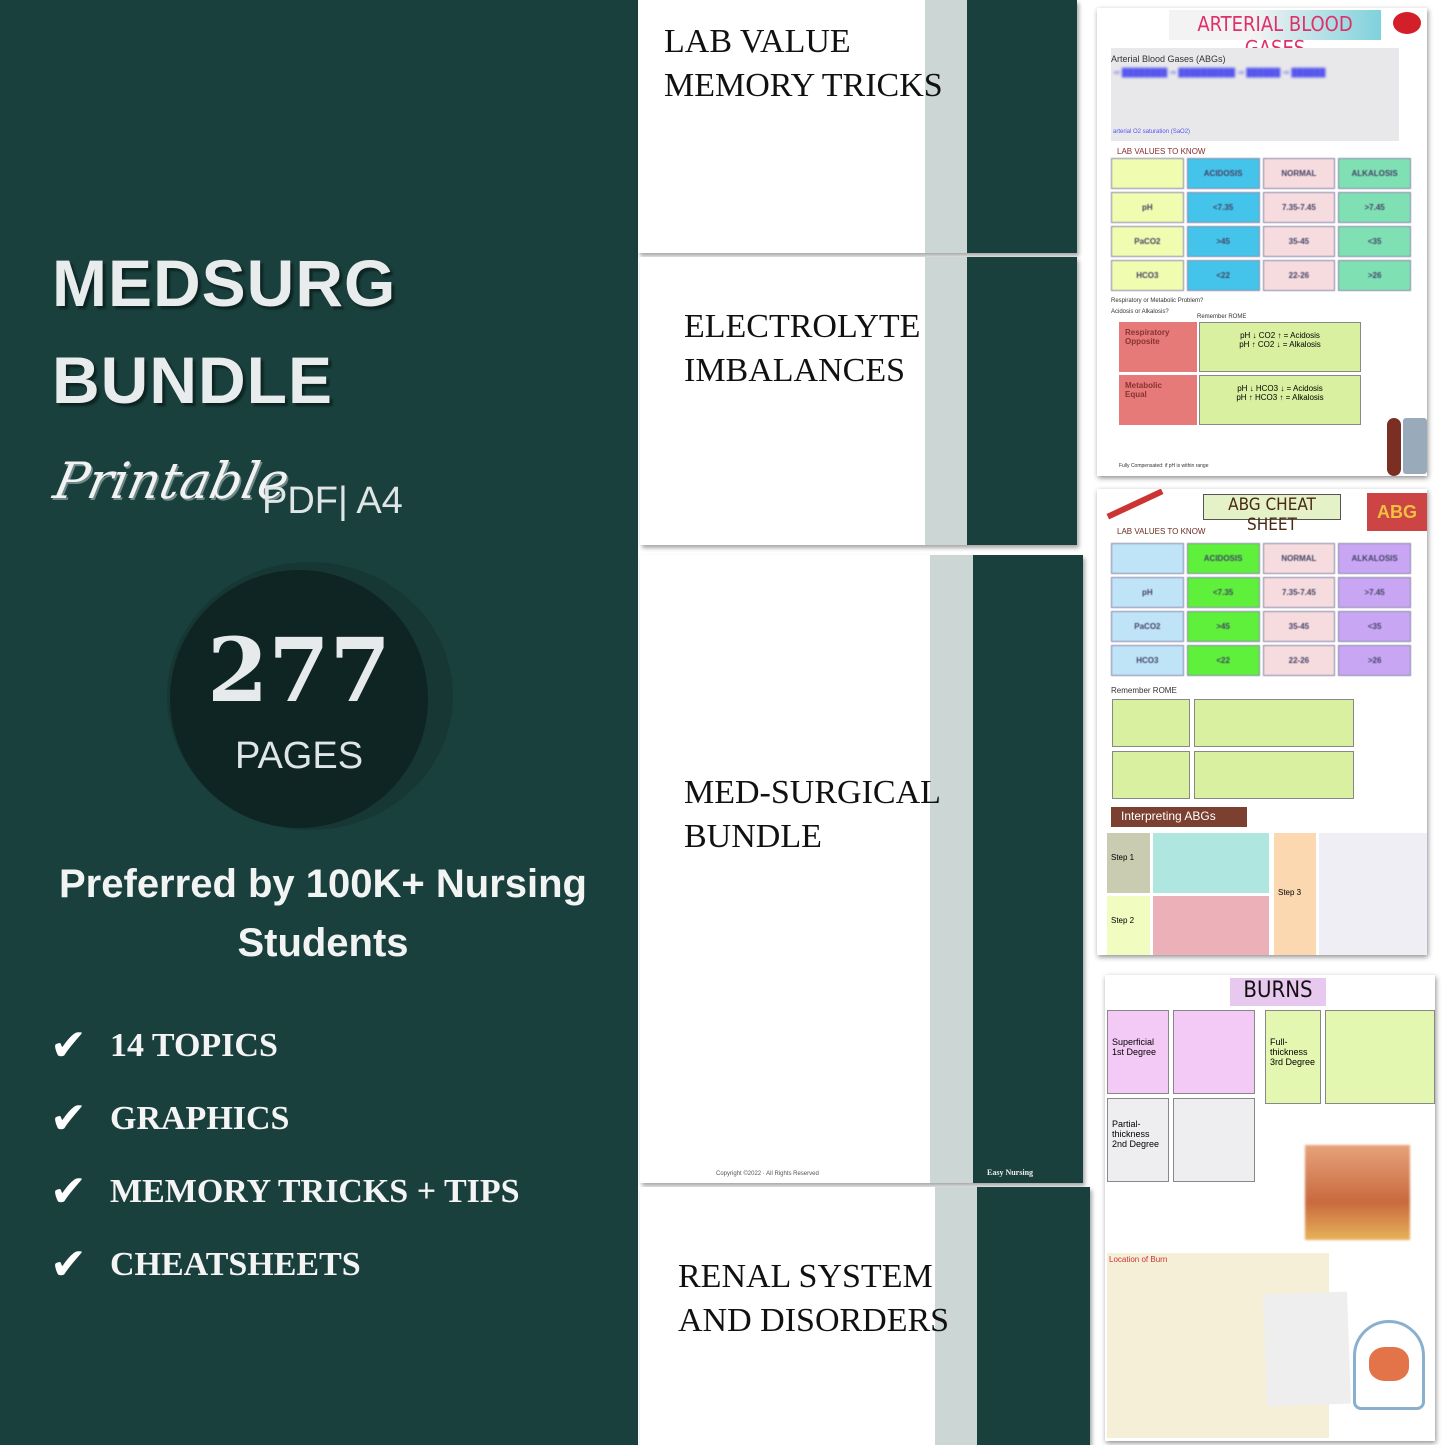  What do you see at coordinates (814, 1298) in the screenshot?
I see `cover-title: RENAL SYSTEM AND DISORDERS` at bounding box center [814, 1298].